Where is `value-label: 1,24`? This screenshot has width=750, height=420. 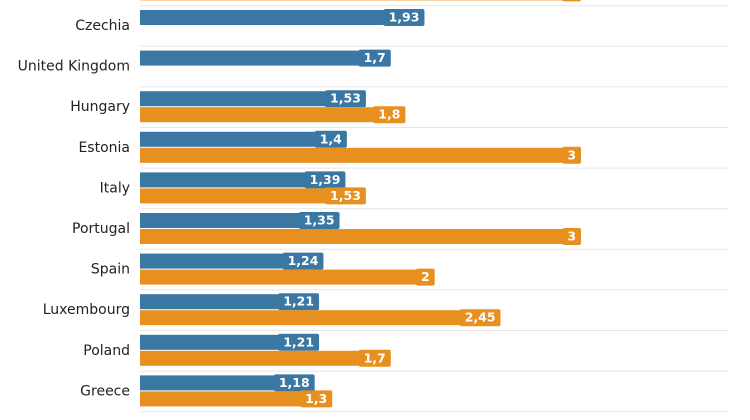
value-label: 1,24 is located at coordinates (303, 260).